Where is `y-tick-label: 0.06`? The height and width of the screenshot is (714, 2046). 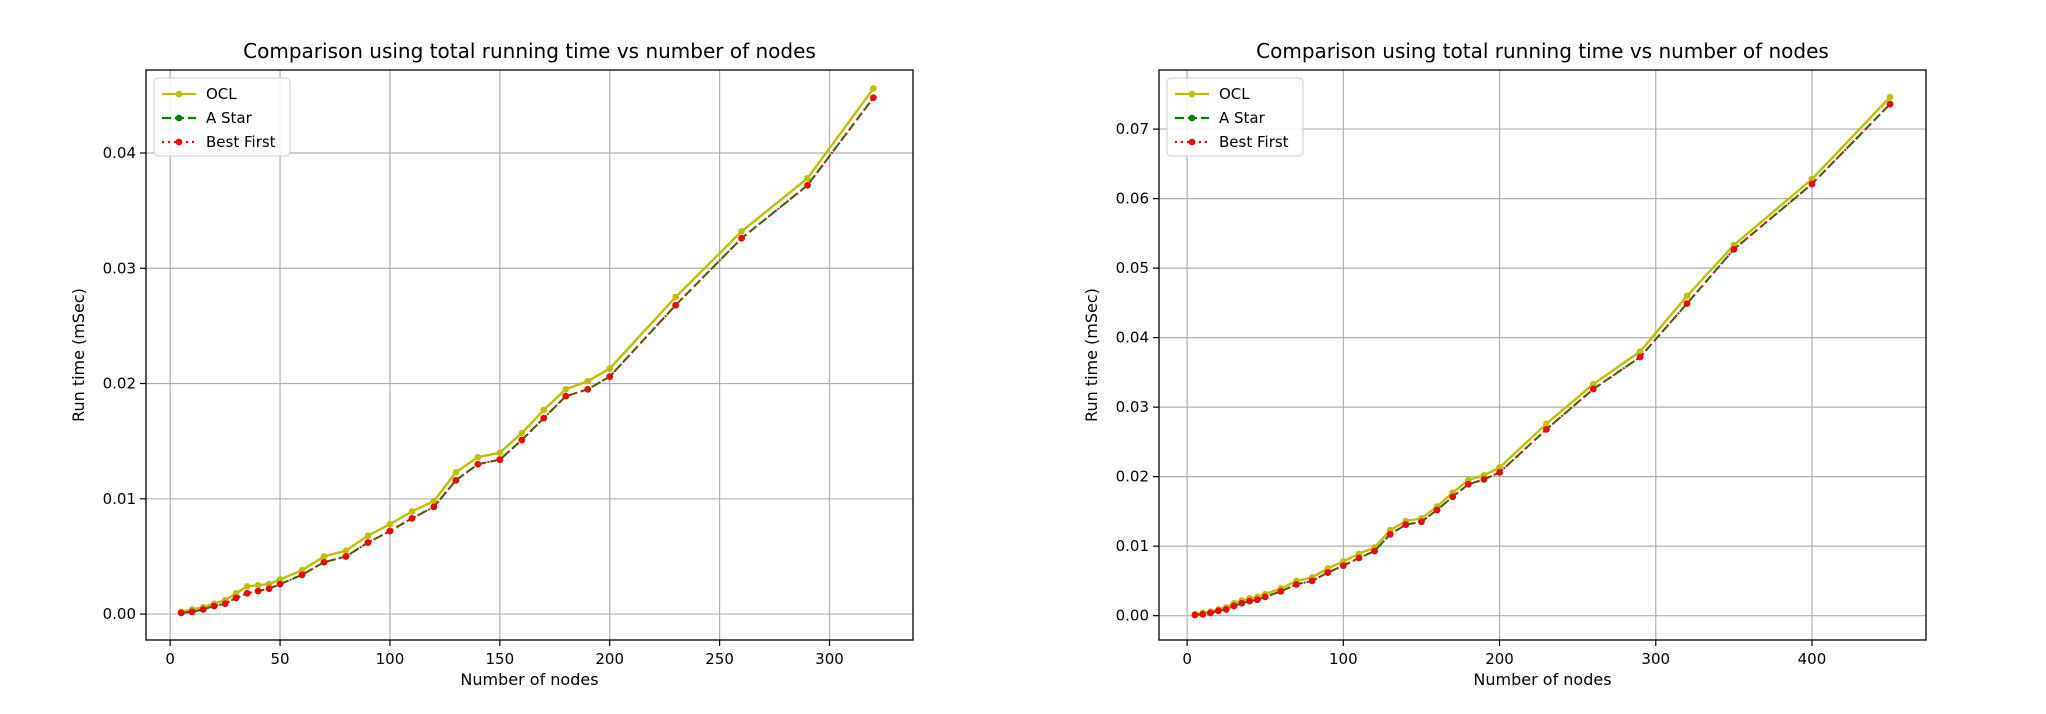
y-tick-label: 0.06 is located at coordinates (1132, 199).